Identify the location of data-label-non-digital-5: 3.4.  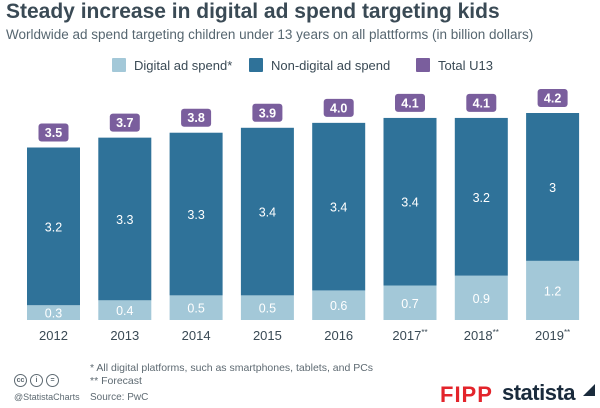
(409, 203).